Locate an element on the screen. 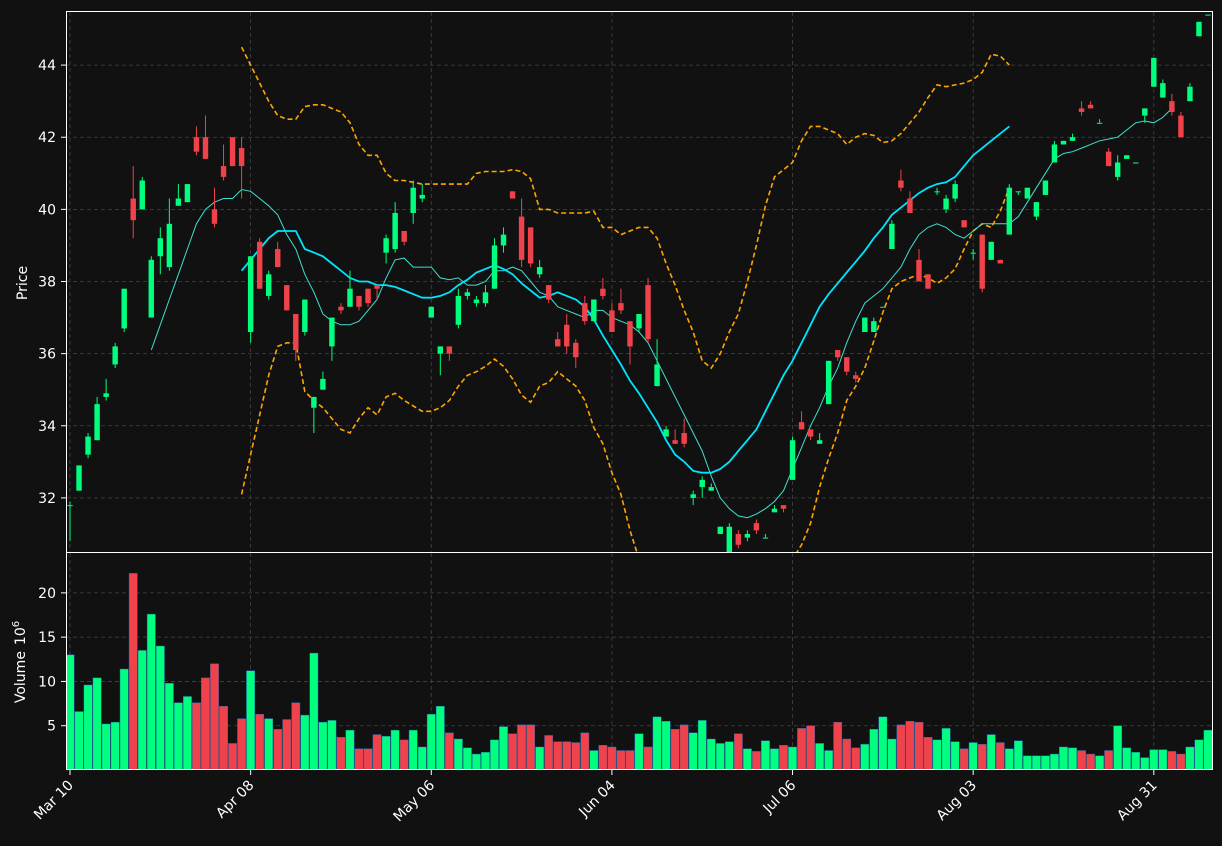  volume-axis-label-exponent-power: 6 is located at coordinates (16, 624).